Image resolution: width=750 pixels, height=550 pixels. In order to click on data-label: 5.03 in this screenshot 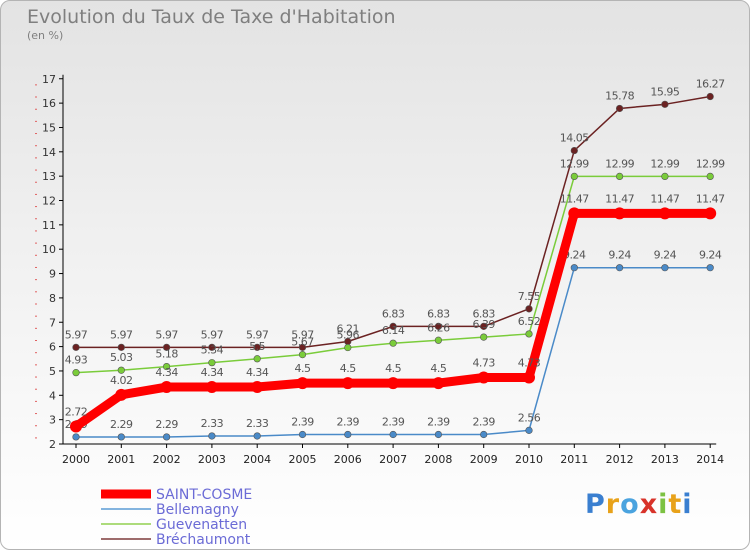, I will do `click(121, 357)`.